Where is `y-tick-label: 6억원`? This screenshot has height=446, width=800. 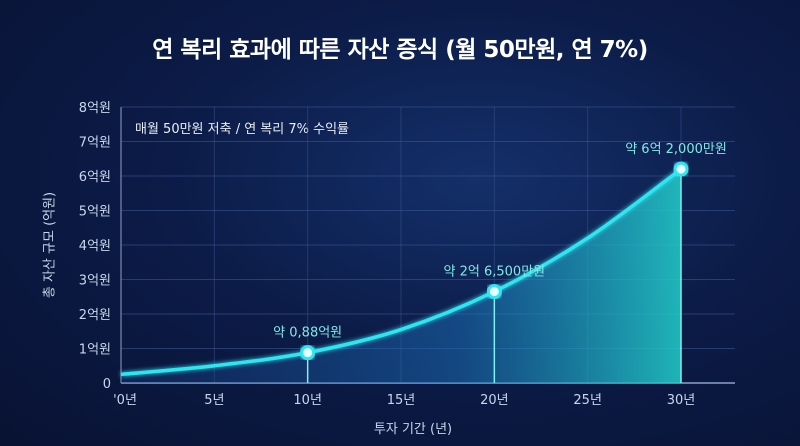 y-tick-label: 6억원 is located at coordinates (95, 177).